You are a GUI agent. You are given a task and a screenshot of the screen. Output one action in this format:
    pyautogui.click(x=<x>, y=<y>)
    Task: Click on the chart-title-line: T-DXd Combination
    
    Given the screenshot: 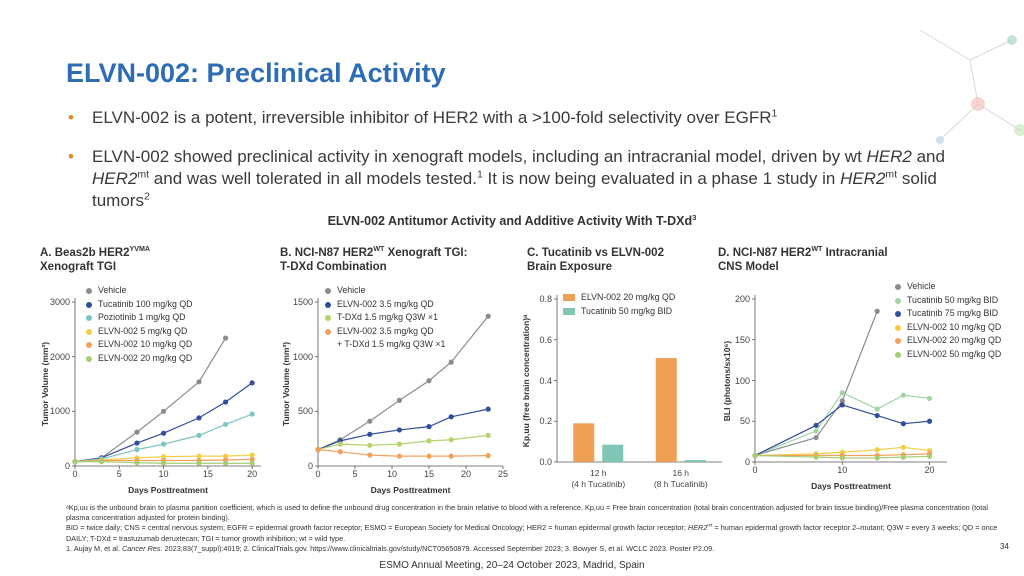 What is the action you would take?
    pyautogui.click(x=373, y=267)
    